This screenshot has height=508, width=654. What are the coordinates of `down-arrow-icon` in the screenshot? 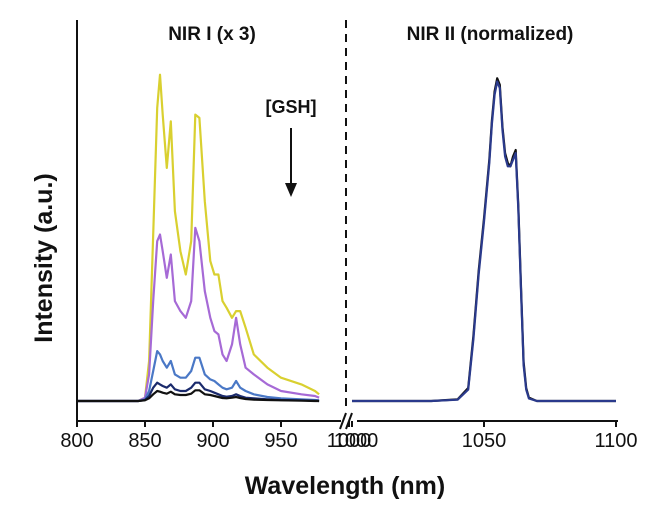 It's located at (291, 162).